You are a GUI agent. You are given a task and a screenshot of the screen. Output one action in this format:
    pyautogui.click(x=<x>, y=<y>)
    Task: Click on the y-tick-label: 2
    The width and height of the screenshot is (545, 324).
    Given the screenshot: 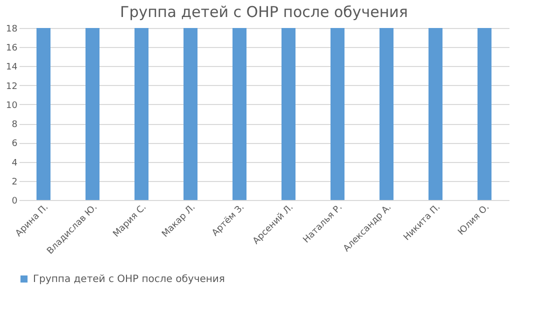 What is the action you would take?
    pyautogui.click(x=15, y=182)
    